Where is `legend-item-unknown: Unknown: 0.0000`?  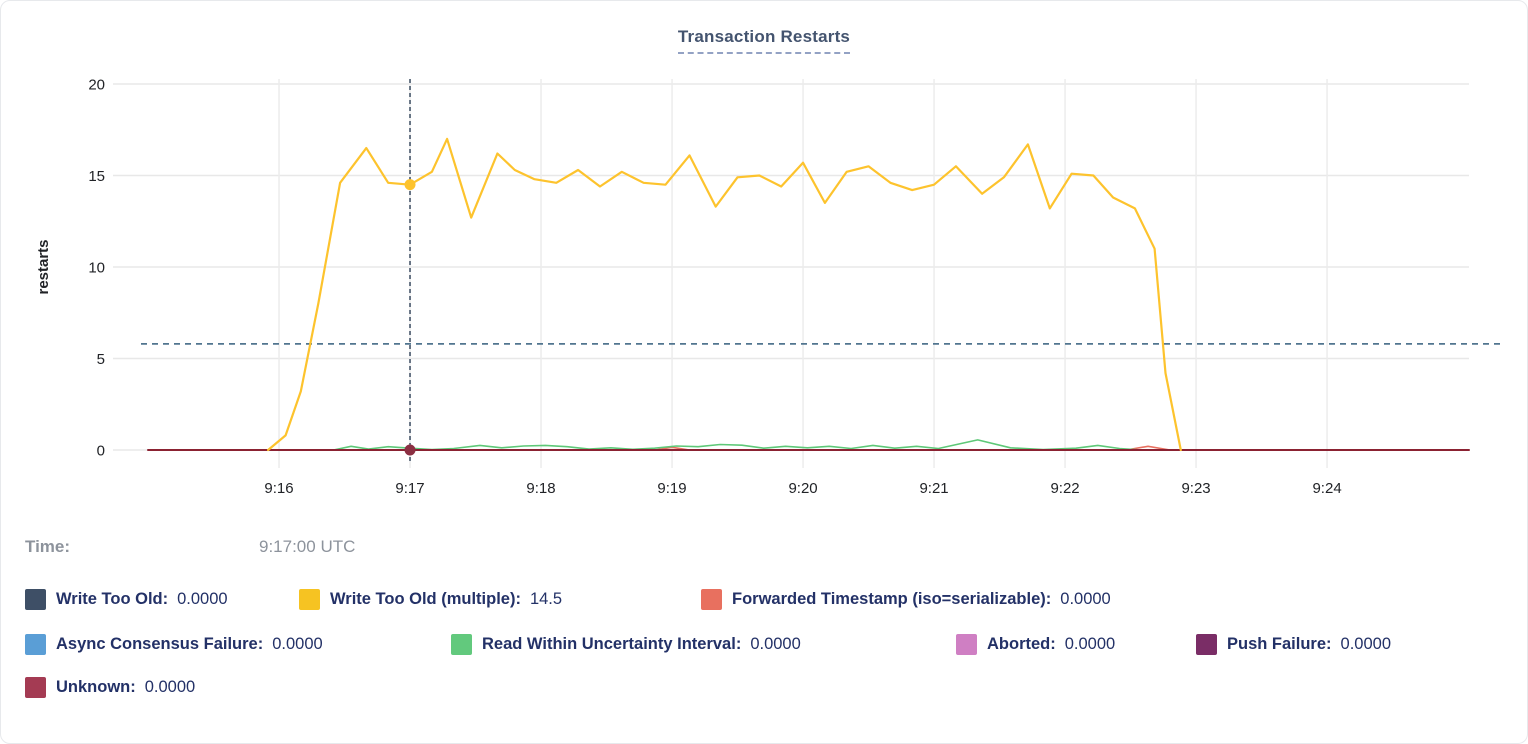 legend-item-unknown: Unknown: 0.0000 is located at coordinates (110, 687).